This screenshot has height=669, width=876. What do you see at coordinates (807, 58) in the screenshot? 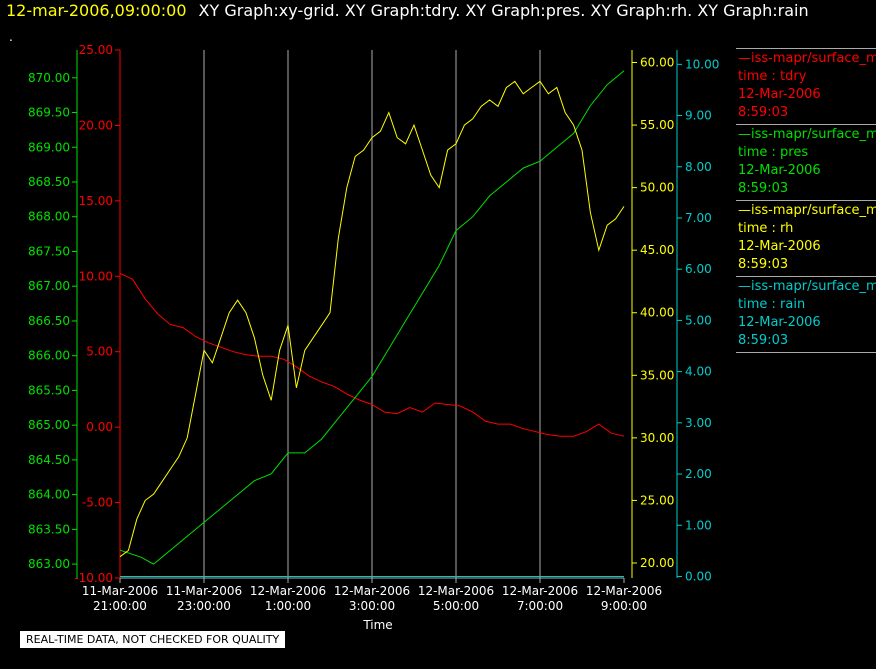
I see `legend-tdry-source: —iss-mapr/surface_m` at bounding box center [807, 58].